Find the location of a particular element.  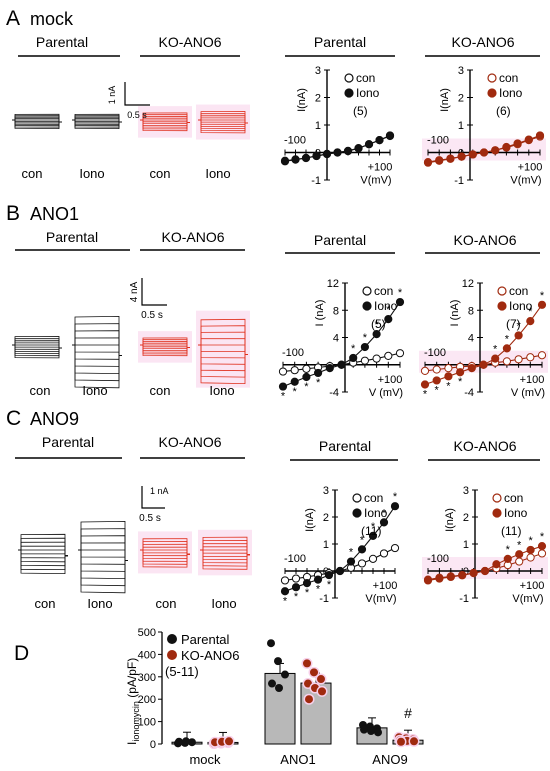

header-parental-b: Parental is located at coordinates (72, 237).